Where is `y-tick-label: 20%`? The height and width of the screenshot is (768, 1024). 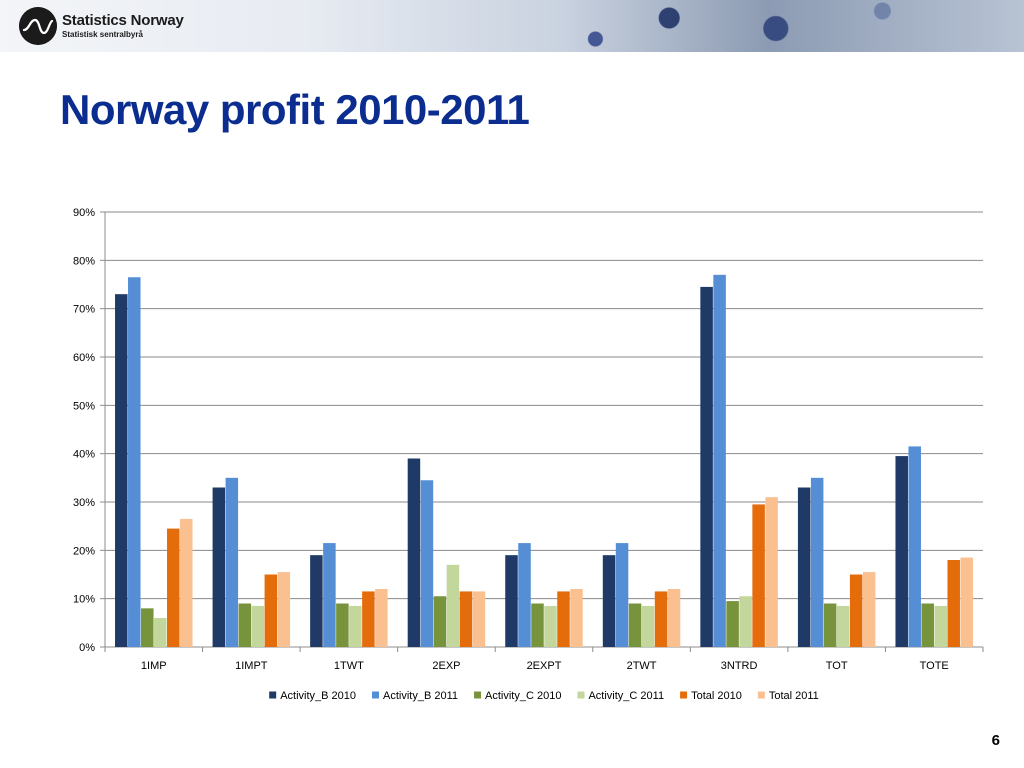 y-tick-label: 20% is located at coordinates (84, 551).